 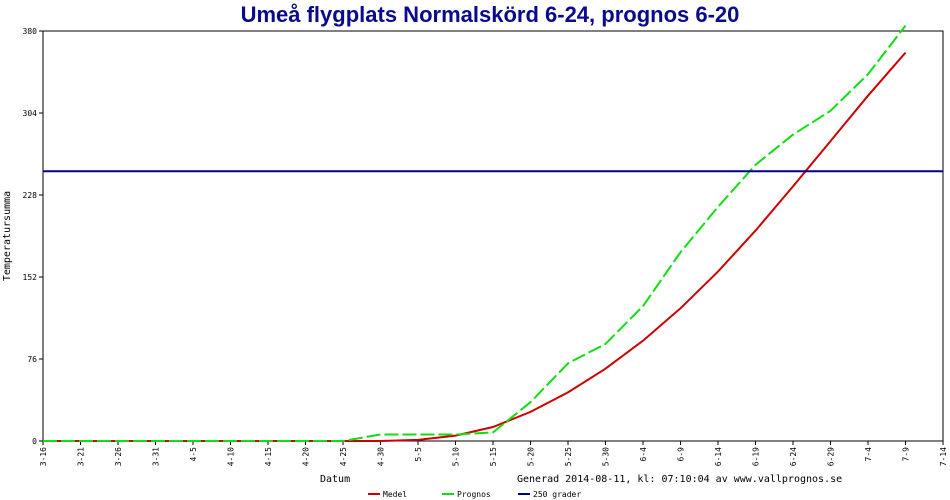 What do you see at coordinates (30, 31) in the screenshot?
I see `y-tick-label: 380` at bounding box center [30, 31].